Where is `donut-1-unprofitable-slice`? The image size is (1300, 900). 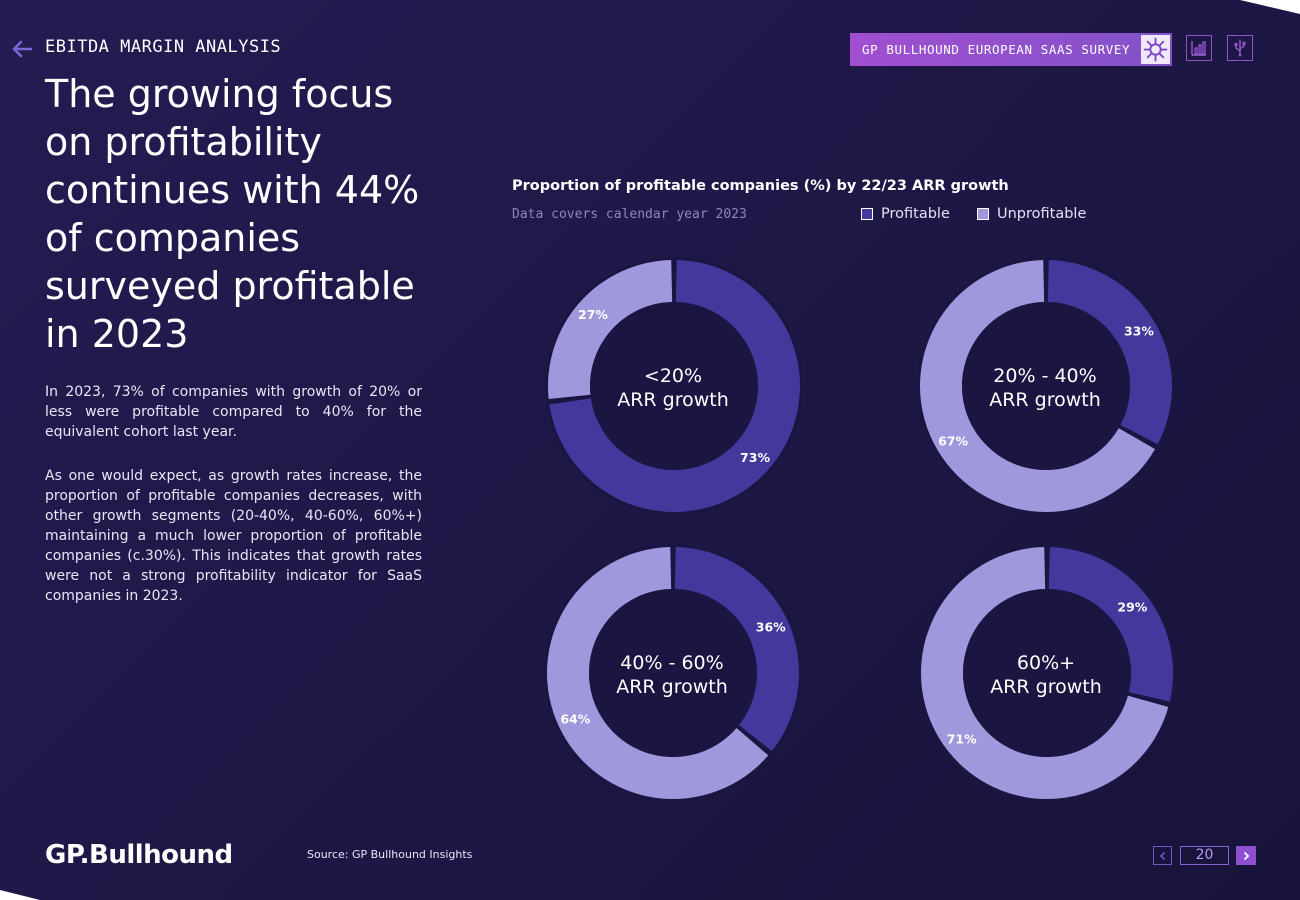 donut-1-unprofitable-slice is located at coordinates (1038, 386).